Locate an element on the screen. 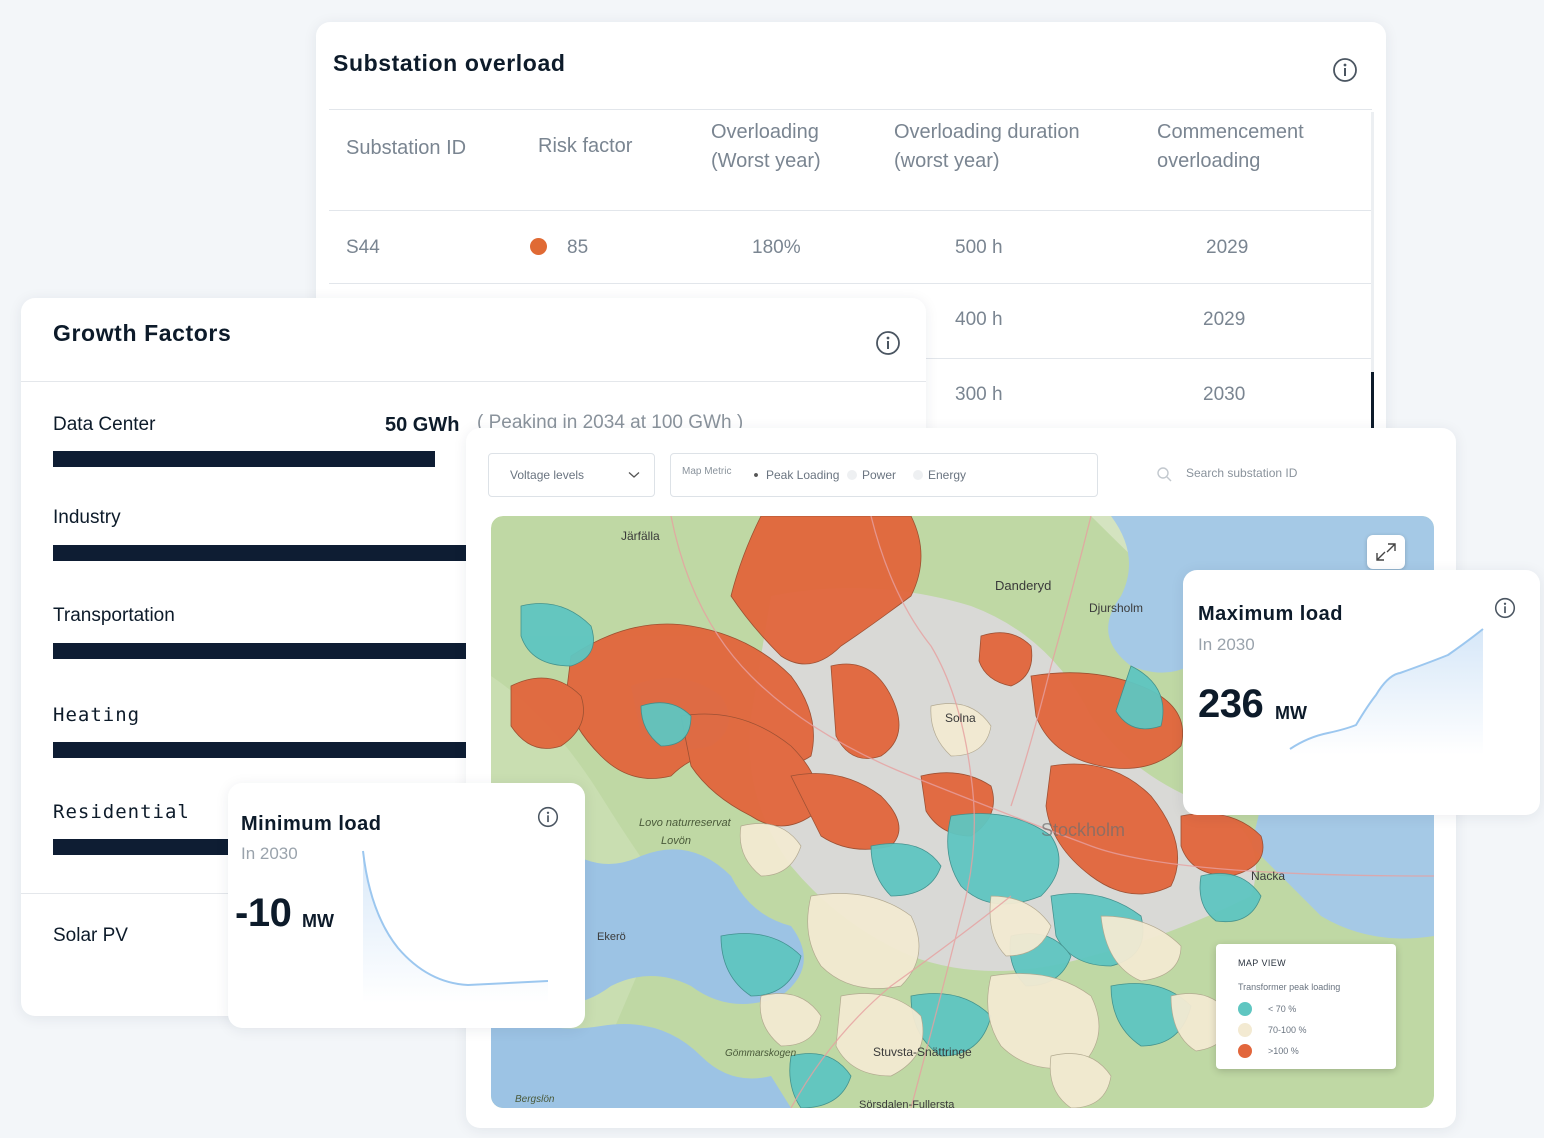 Image resolution: width=1544 pixels, height=1138 pixels. growth-label-solar-pv: Solar PV is located at coordinates (90, 935).